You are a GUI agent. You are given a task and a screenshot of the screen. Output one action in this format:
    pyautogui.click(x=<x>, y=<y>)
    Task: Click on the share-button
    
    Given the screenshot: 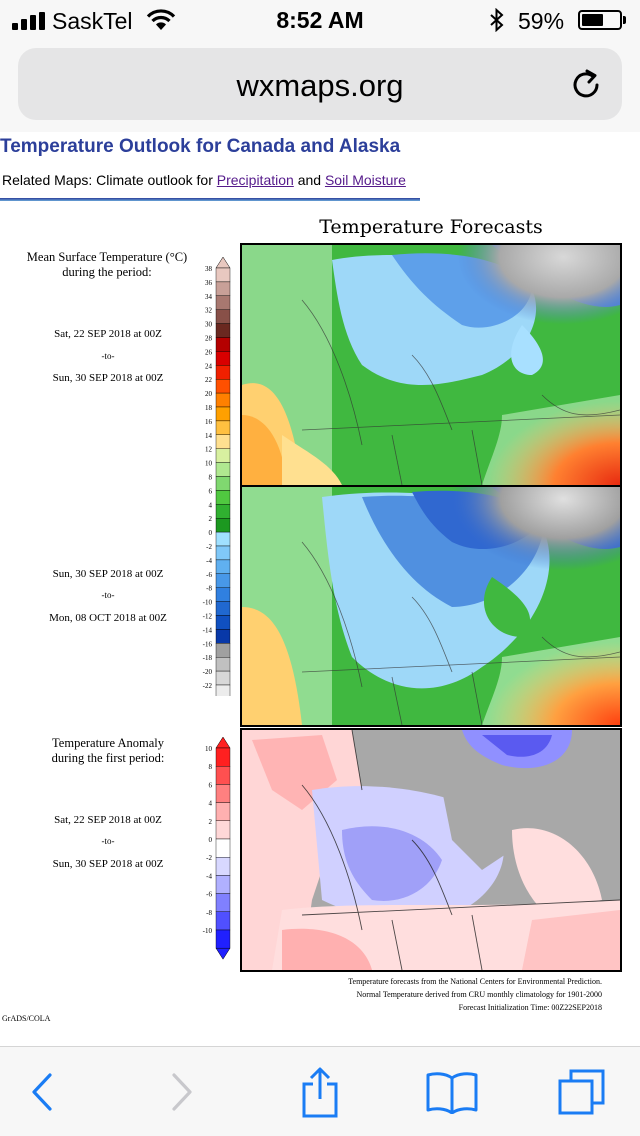 What is the action you would take?
    pyautogui.click(x=320, y=1091)
    